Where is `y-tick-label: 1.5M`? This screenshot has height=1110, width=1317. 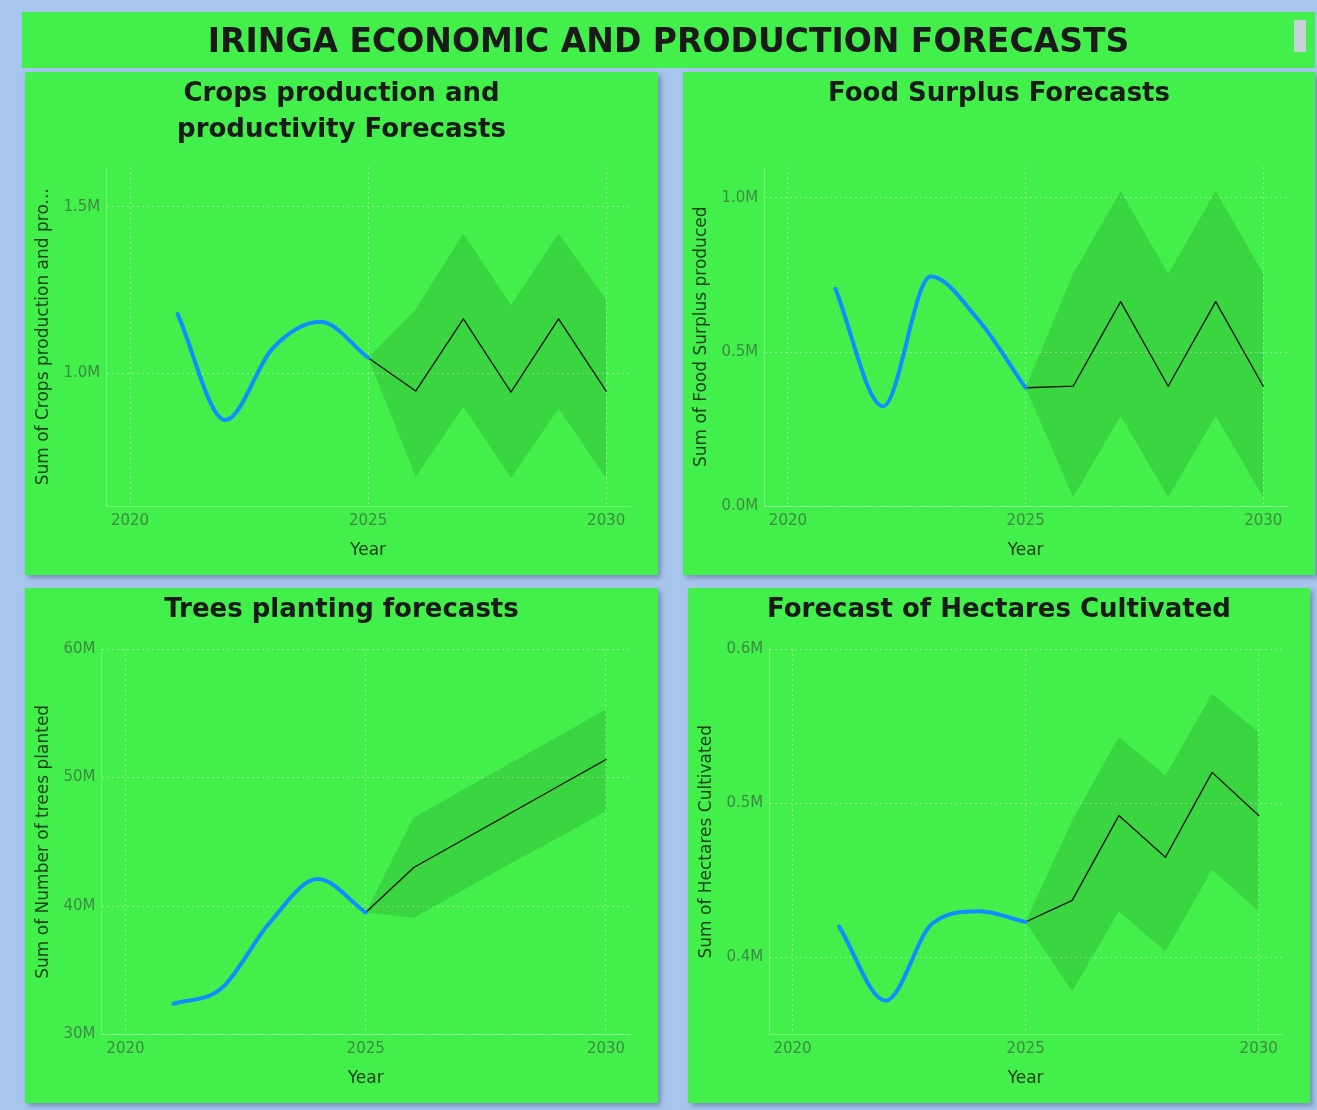 y-tick-label: 1.5M is located at coordinates (82, 205).